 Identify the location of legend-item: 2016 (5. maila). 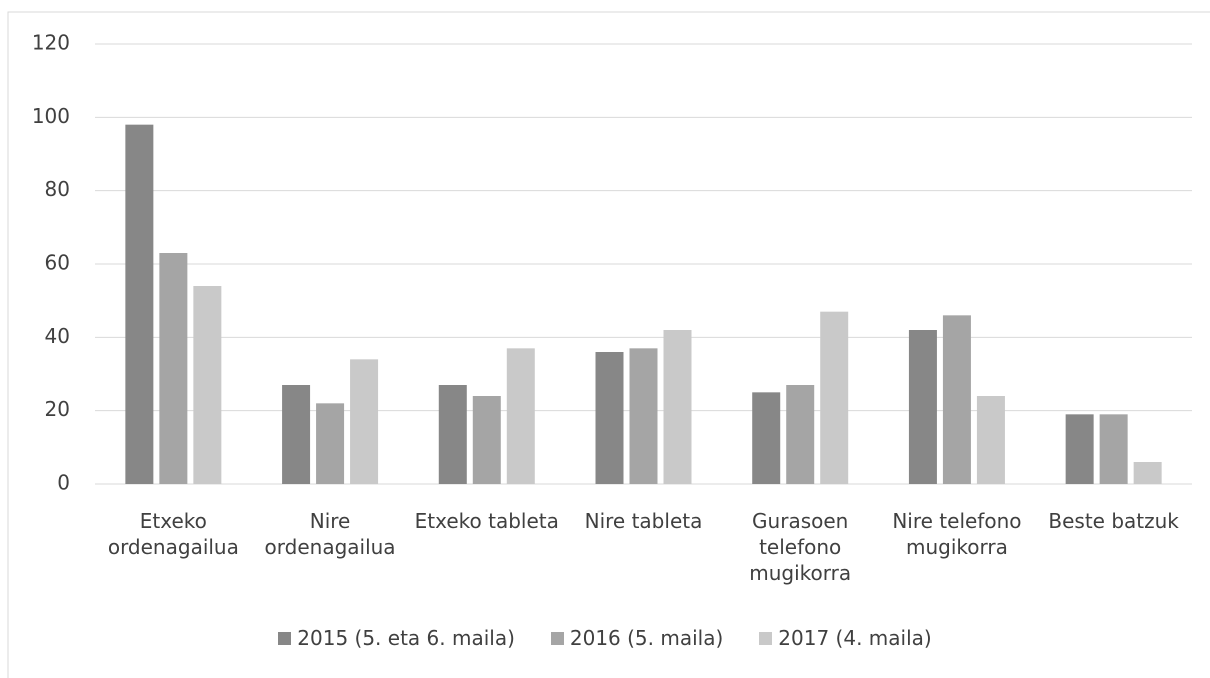
(637, 638).